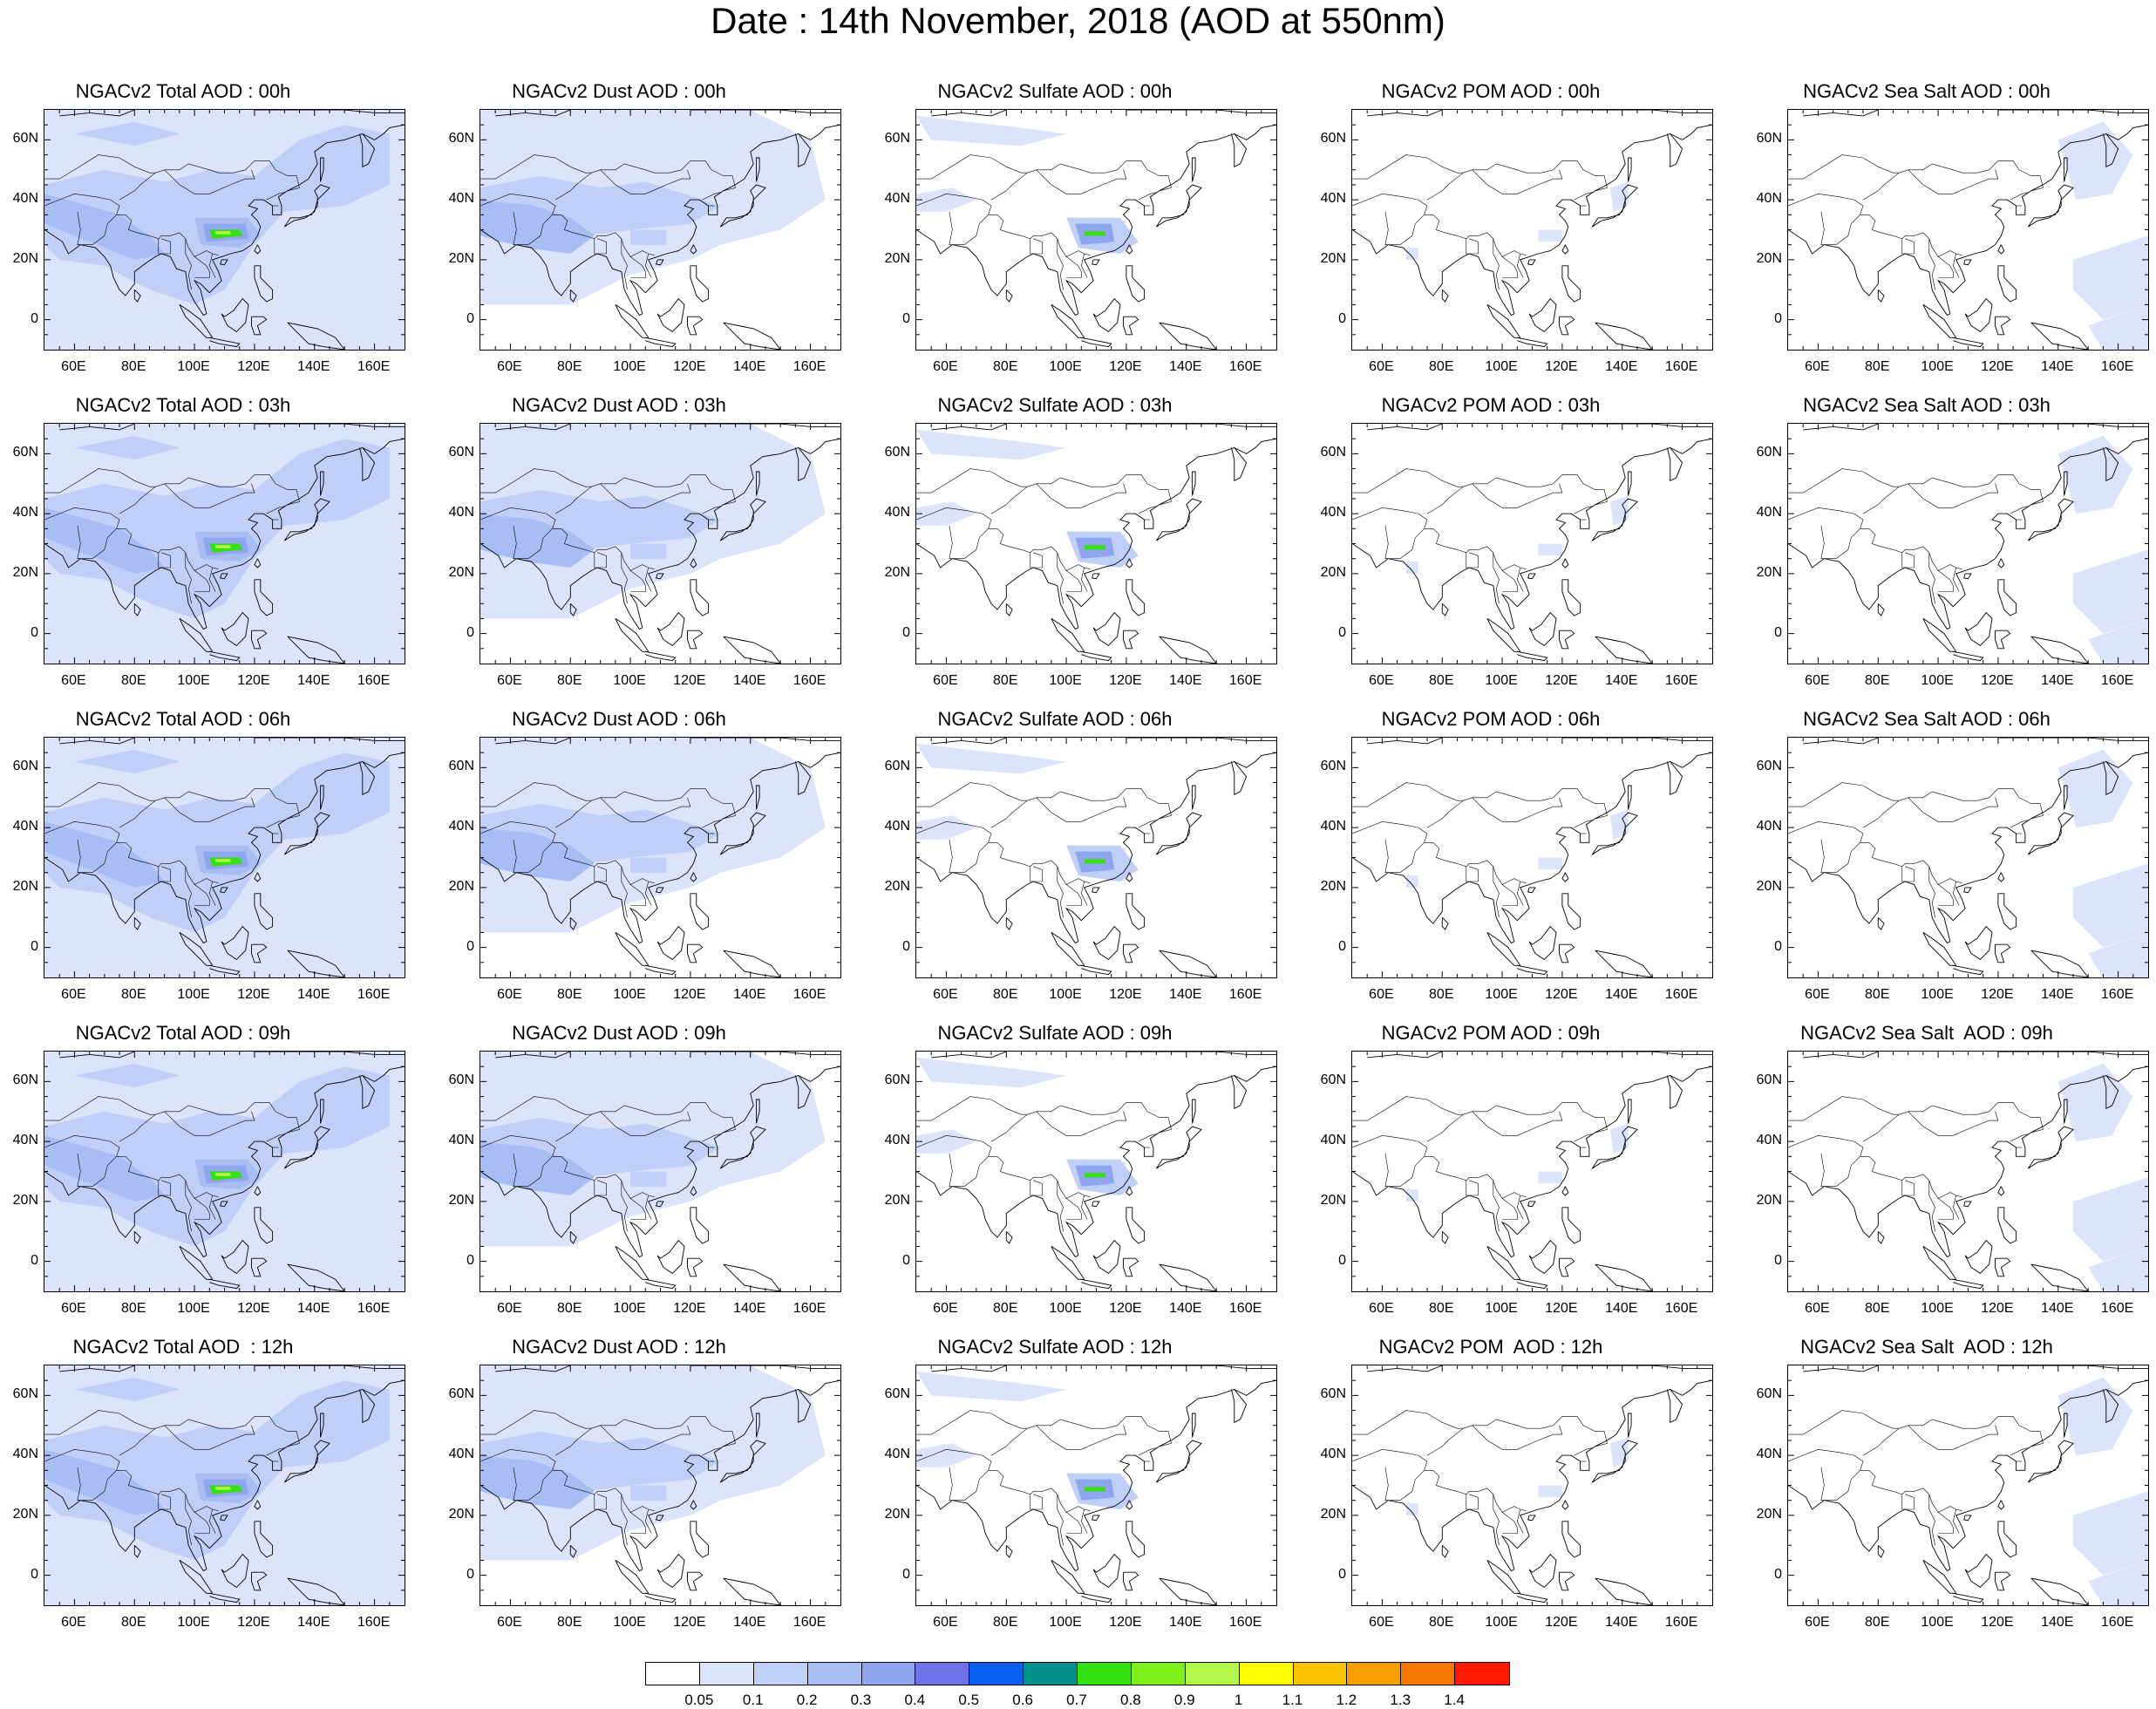 This screenshot has width=2156, height=1709. I want to click on lon-tick-label: 80E, so click(1878, 1308).